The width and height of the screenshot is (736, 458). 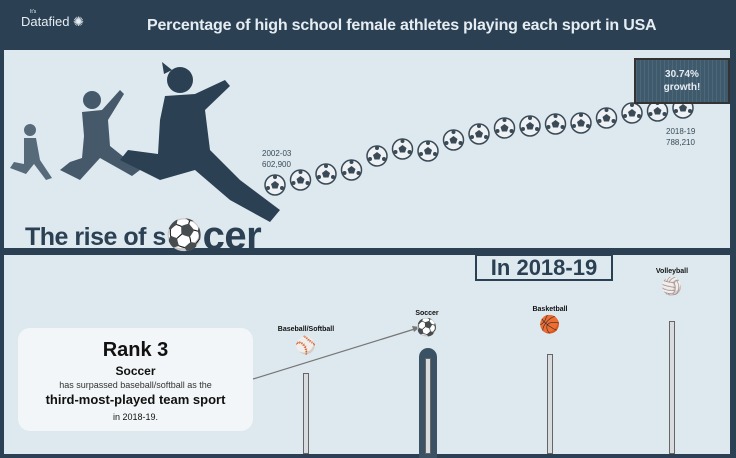 I want to click on baseball-icon: ⚾, so click(x=306, y=345).